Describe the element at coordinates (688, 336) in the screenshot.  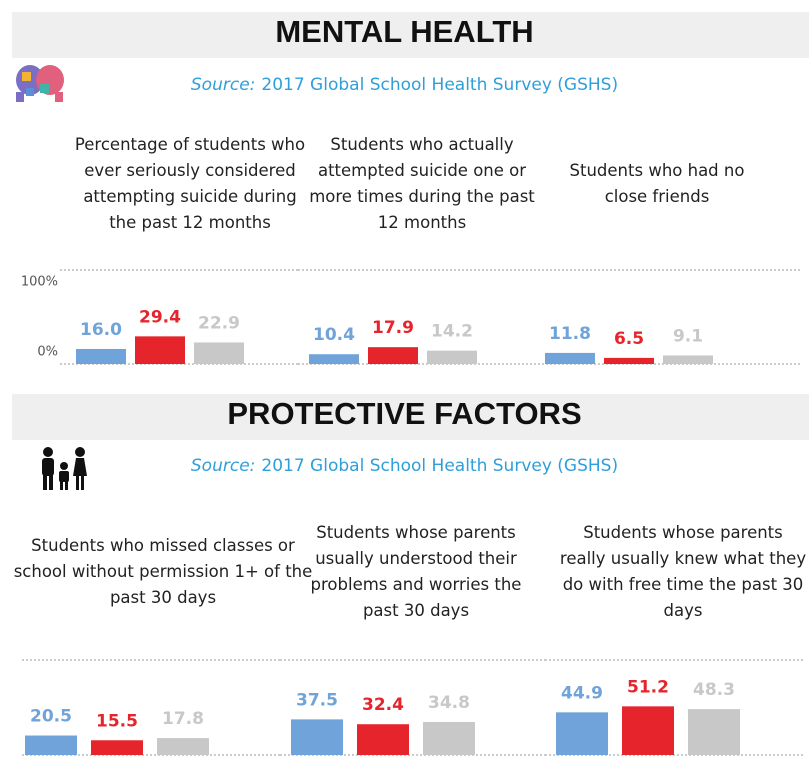
I see `value-label: 9.1` at that location.